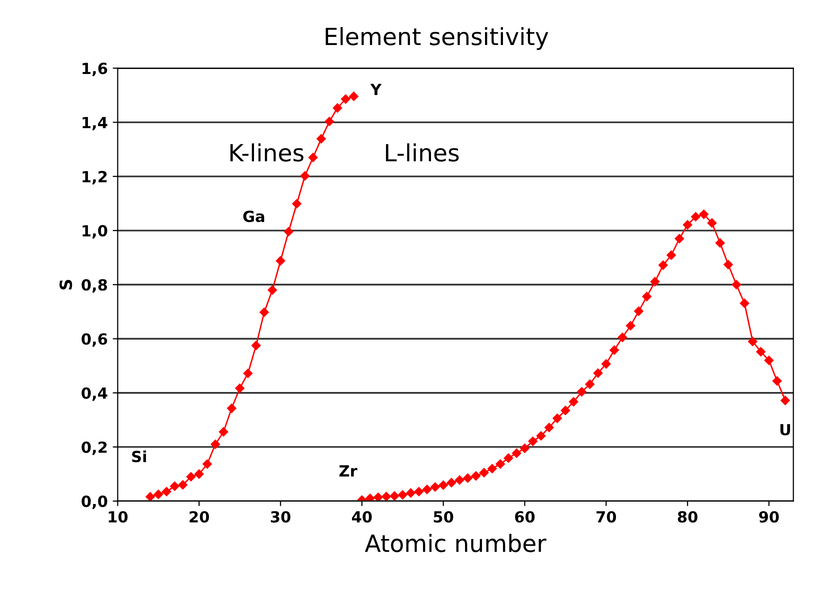  What do you see at coordinates (280, 517) in the screenshot?
I see `x-tick-label: 30` at bounding box center [280, 517].